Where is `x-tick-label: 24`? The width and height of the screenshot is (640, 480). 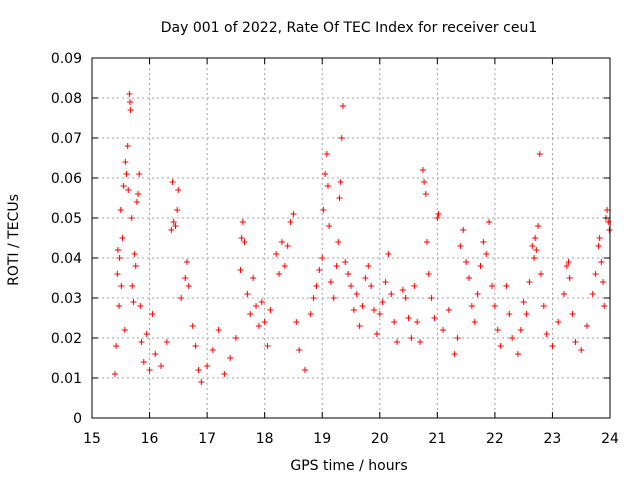
x-tick-label: 24 is located at coordinates (610, 439).